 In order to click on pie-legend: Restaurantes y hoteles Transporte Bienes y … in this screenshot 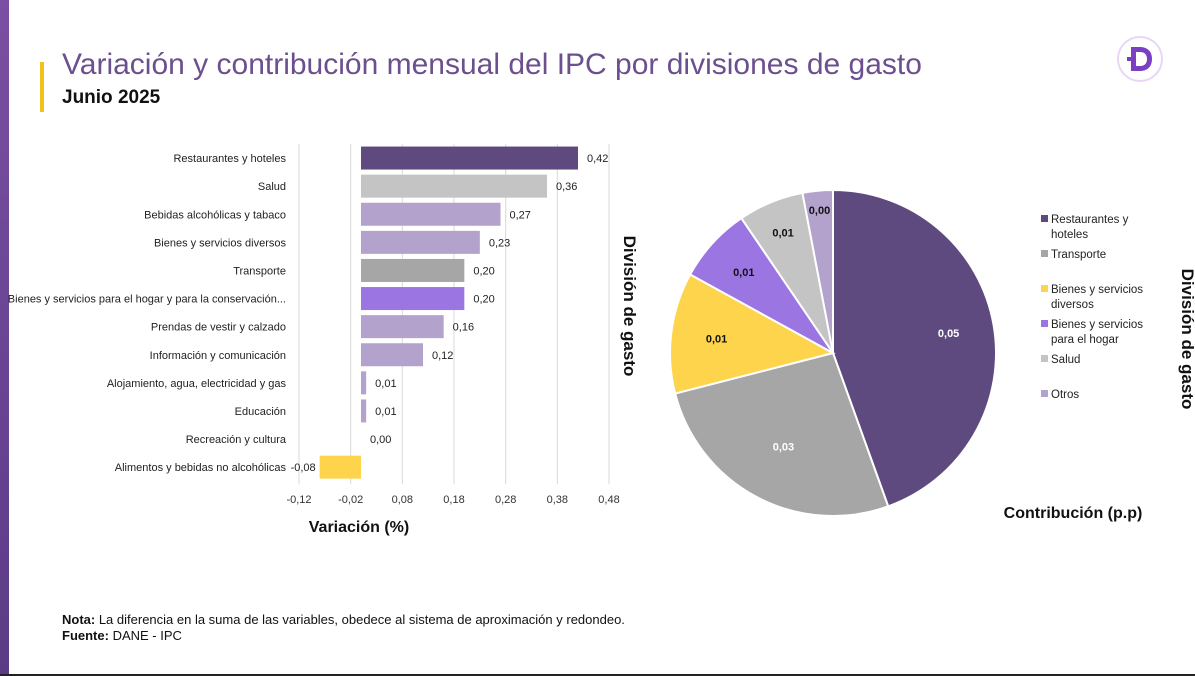, I will do `click(1092, 307)`.